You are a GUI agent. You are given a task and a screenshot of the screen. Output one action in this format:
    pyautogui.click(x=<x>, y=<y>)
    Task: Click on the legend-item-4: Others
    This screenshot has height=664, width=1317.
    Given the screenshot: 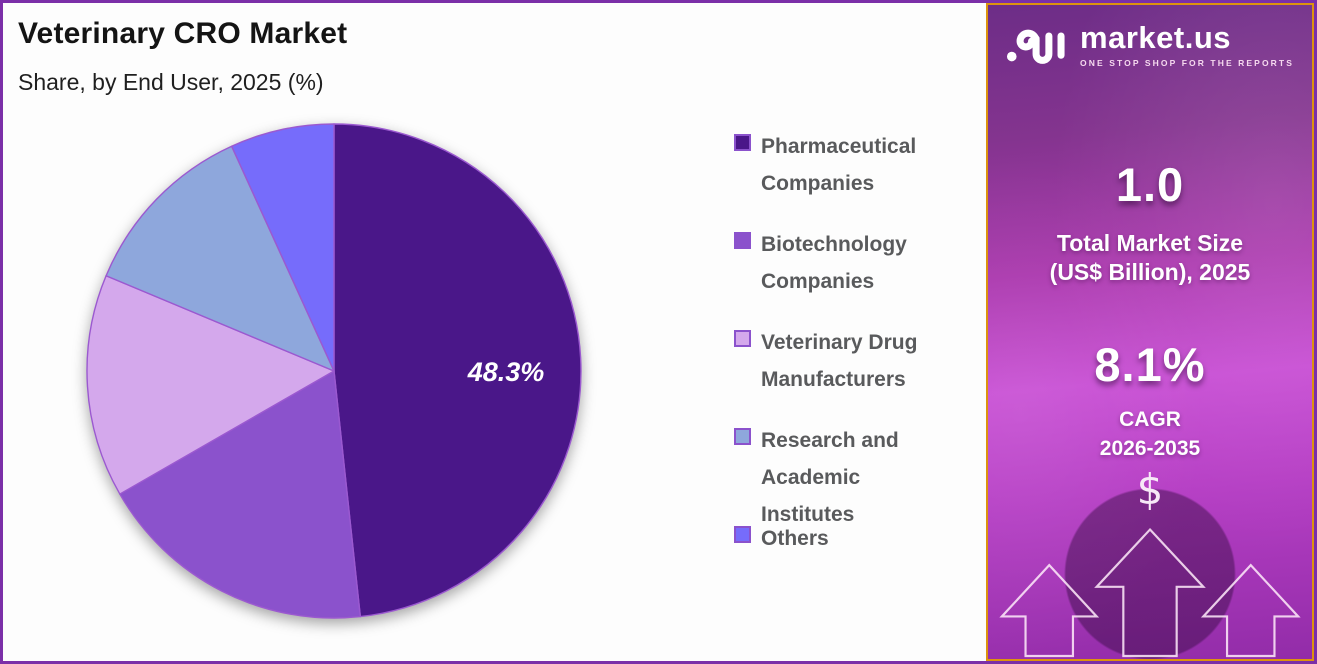 What is the action you would take?
    pyautogui.click(x=781, y=538)
    